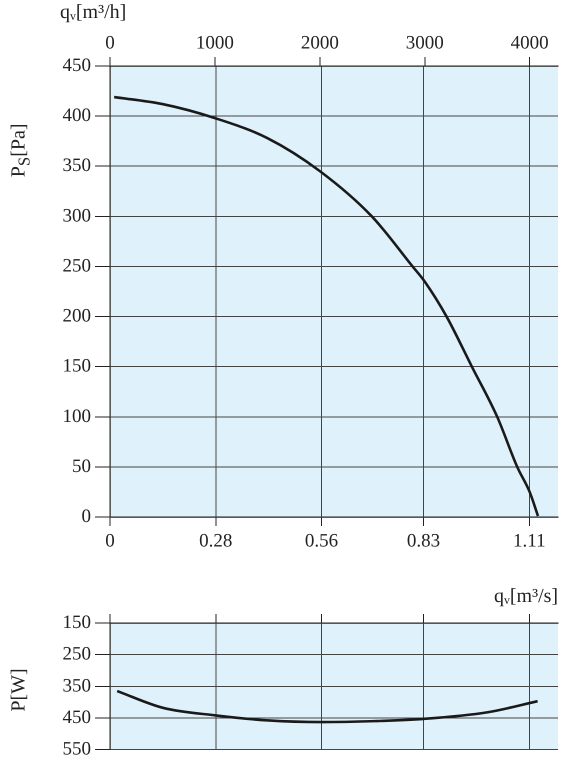  What do you see at coordinates (76, 749) in the screenshot?
I see `y-tick-label: 550` at bounding box center [76, 749].